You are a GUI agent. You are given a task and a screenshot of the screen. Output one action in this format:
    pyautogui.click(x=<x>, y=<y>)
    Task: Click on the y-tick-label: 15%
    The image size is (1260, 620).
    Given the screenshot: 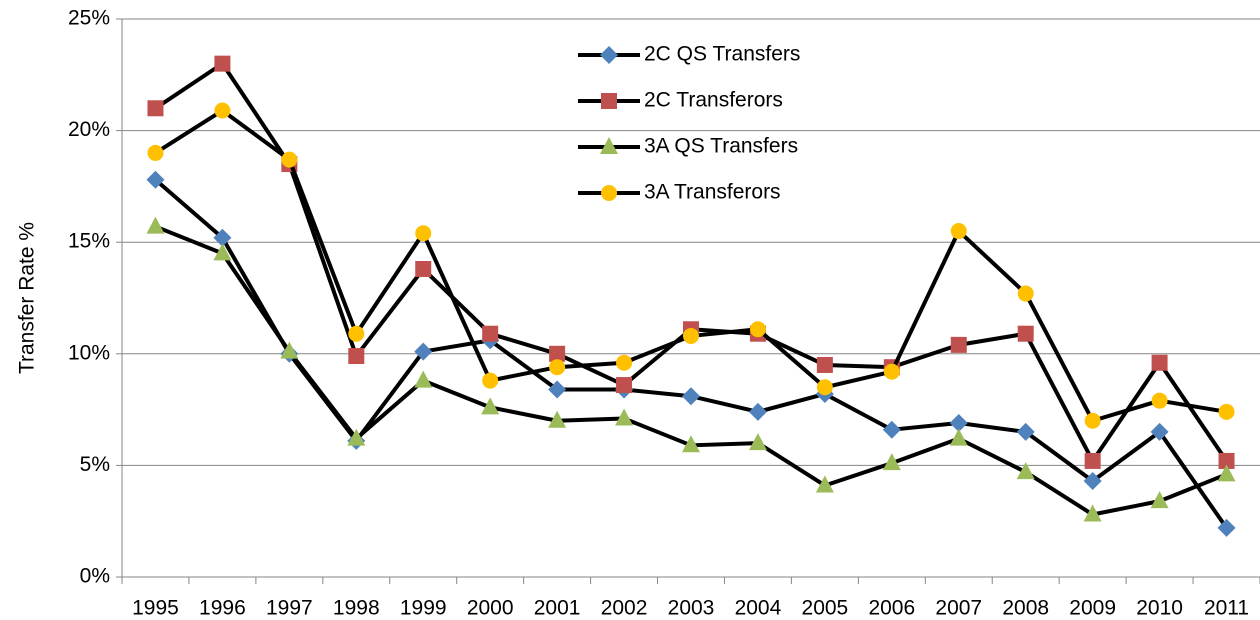 What is the action you would take?
    pyautogui.click(x=89, y=241)
    